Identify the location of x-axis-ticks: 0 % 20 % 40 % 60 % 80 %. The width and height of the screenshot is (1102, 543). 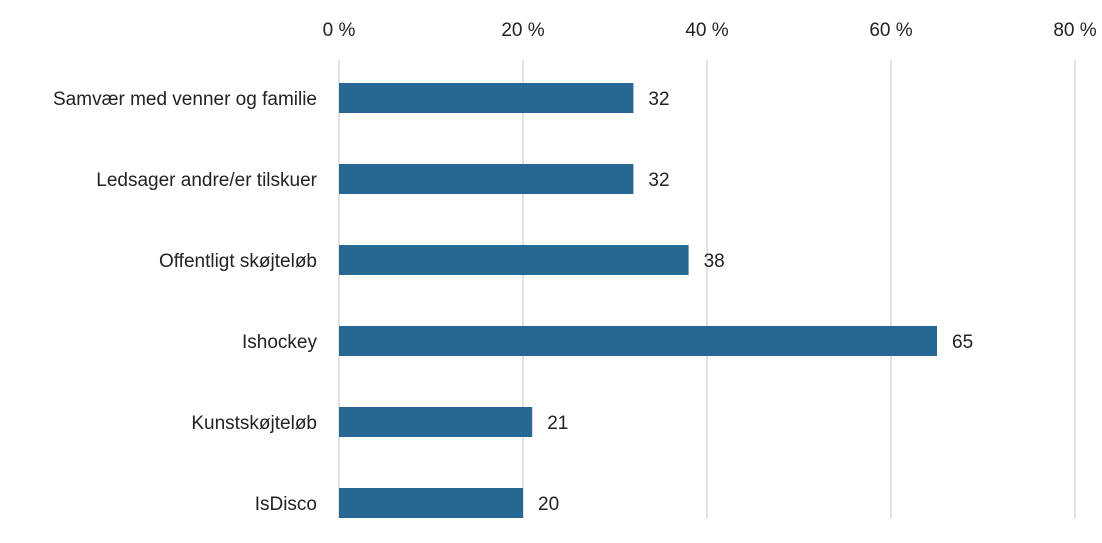
(710, 30).